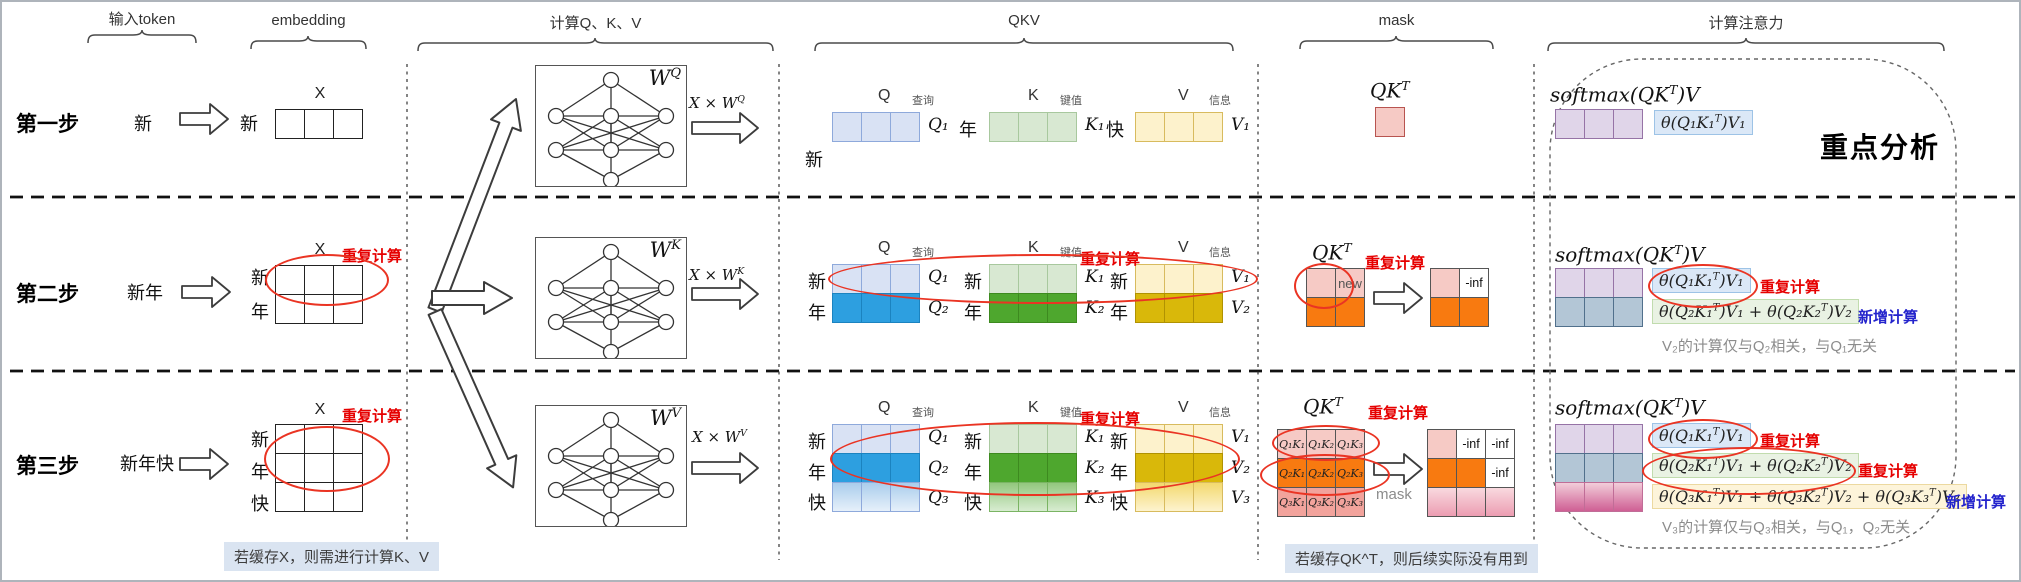 This screenshot has width=2021, height=582. Describe the element at coordinates (595, 23) in the screenshot. I see `header-compute-qkv: 计算Q、K、V` at that location.